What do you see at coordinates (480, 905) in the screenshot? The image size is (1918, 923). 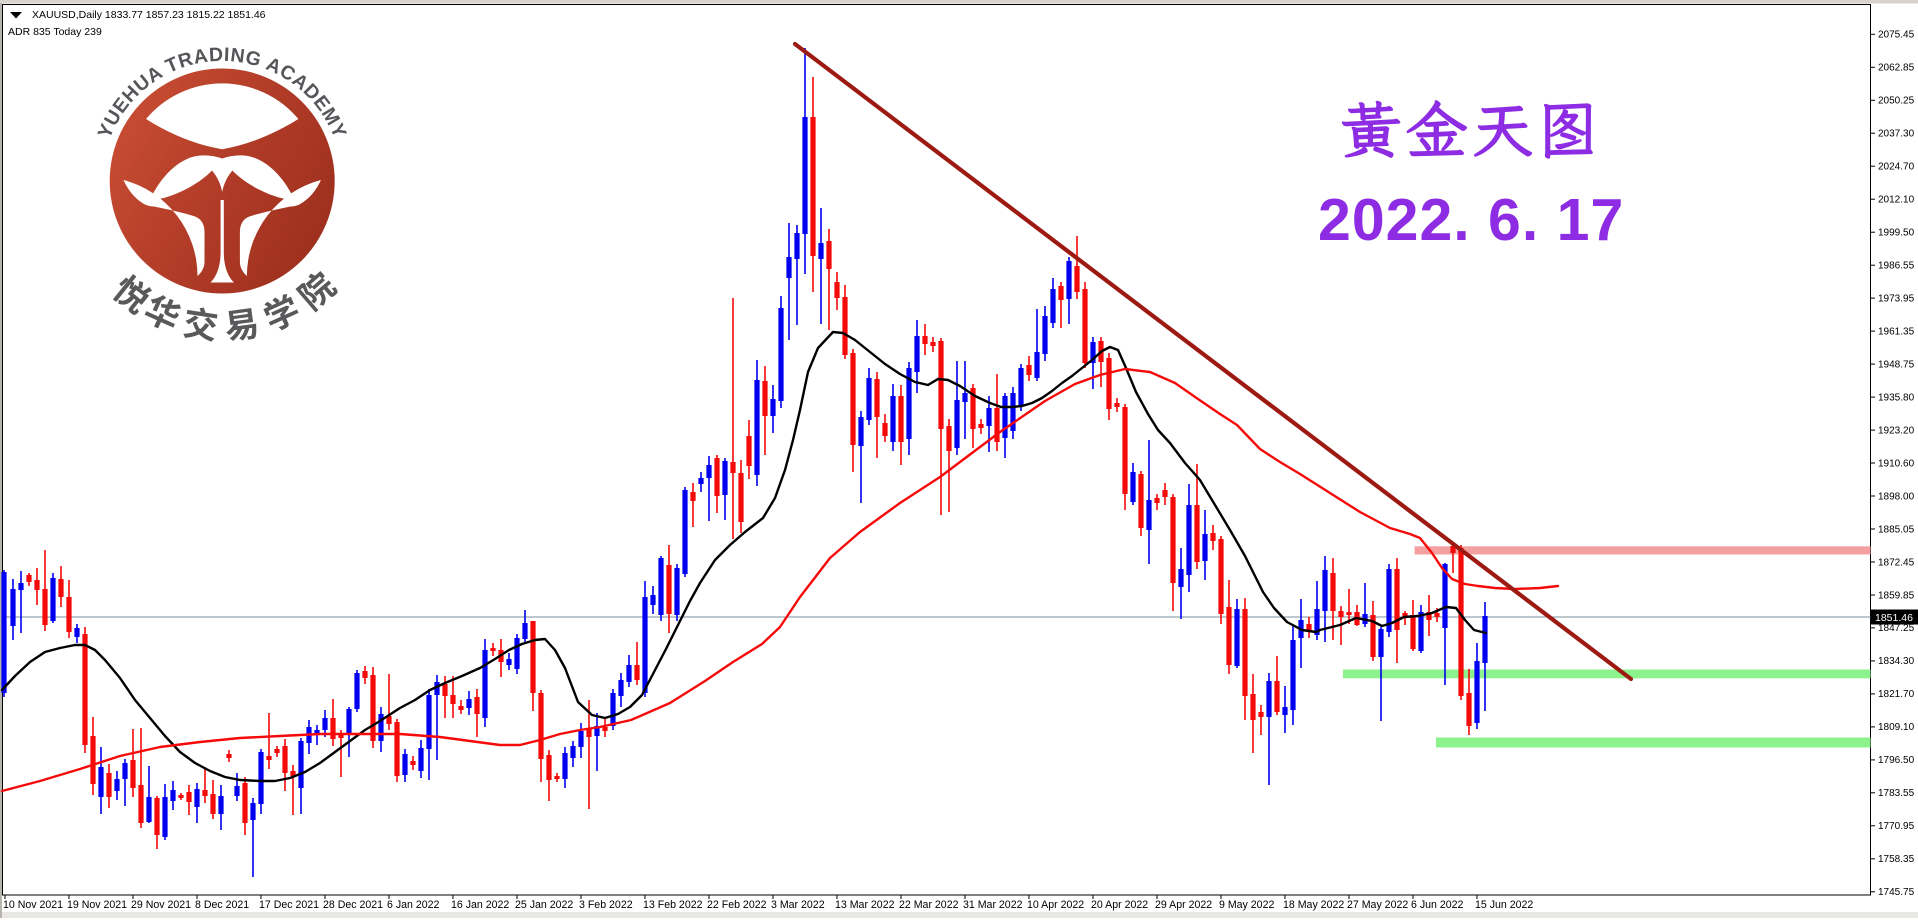 I see `svg-text: 16 Jan 2022` at bounding box center [480, 905].